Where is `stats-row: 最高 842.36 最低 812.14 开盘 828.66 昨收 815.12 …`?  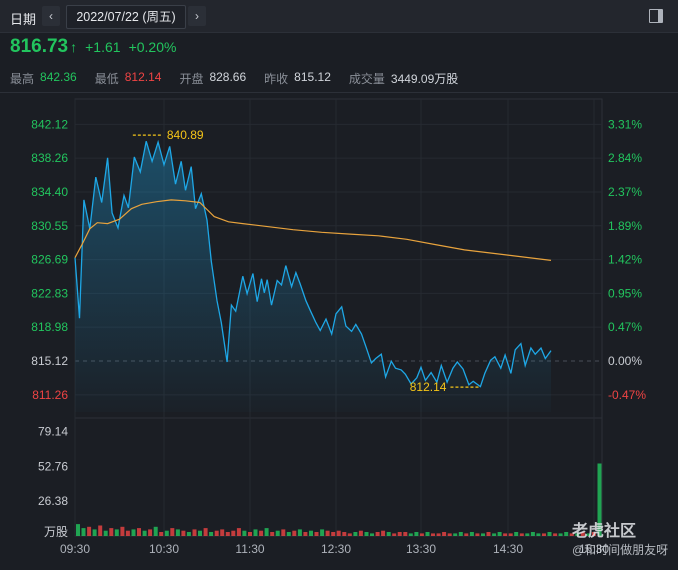 stats-row: 最高 842.36 最低 812.14 开盘 828.66 昨收 815.12 … is located at coordinates (240, 78).